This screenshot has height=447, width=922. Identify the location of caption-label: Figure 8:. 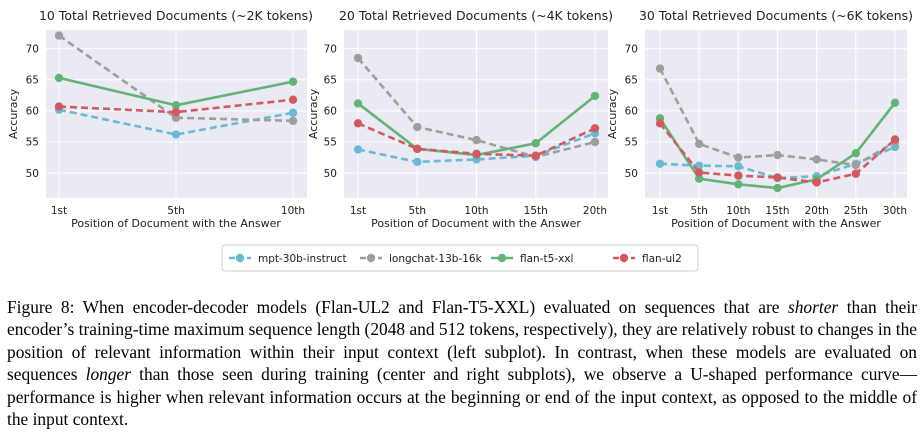
(41, 307).